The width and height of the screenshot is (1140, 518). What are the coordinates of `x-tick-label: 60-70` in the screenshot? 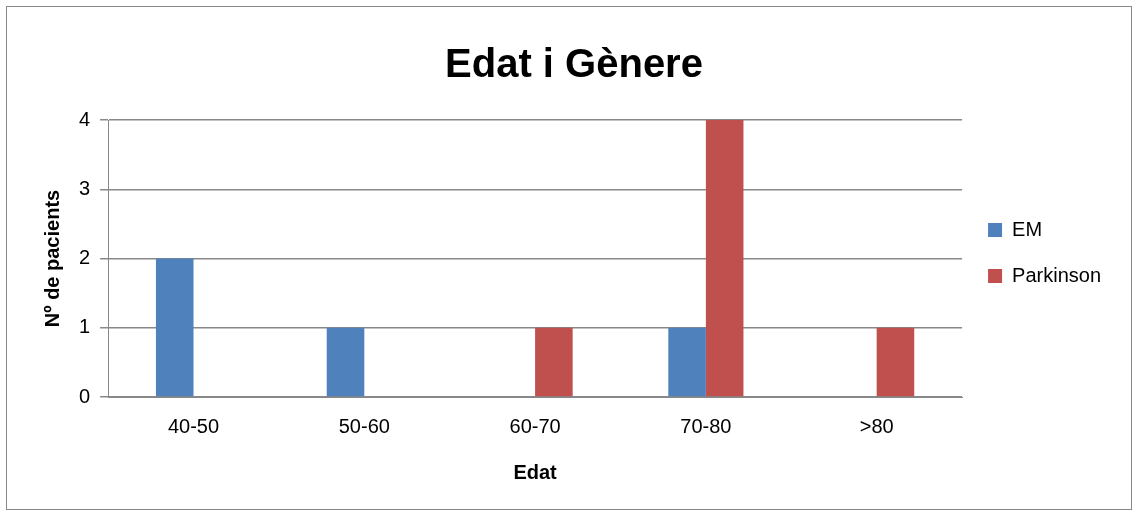 It's located at (535, 425).